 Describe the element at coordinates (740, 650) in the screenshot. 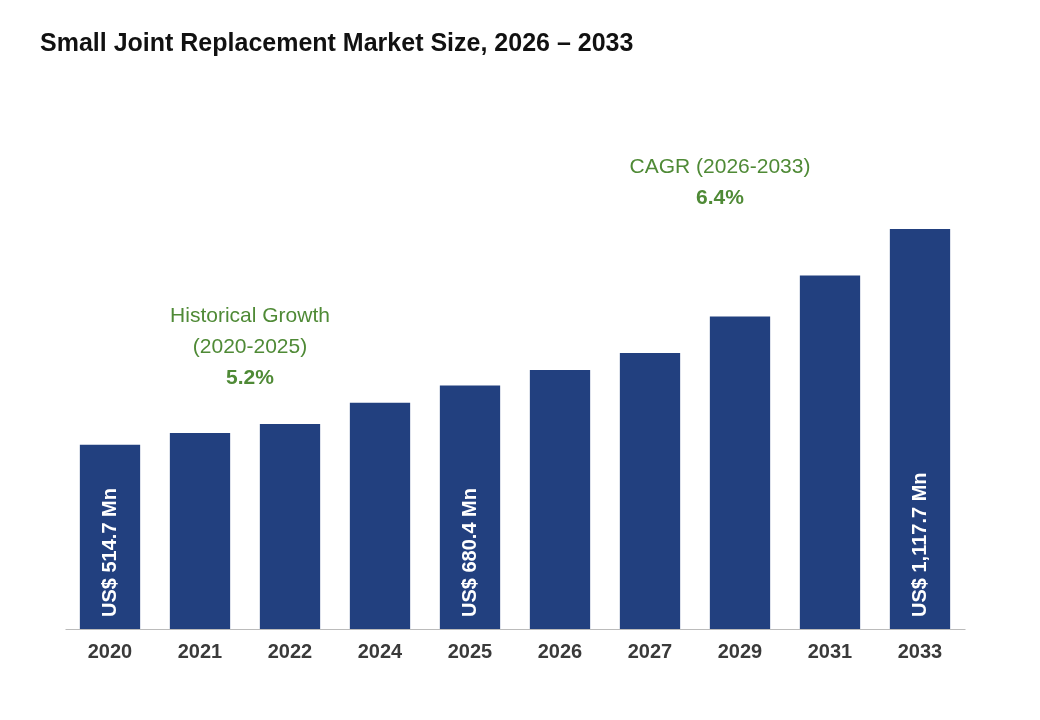

I see `x-tick-label: 2029` at that location.